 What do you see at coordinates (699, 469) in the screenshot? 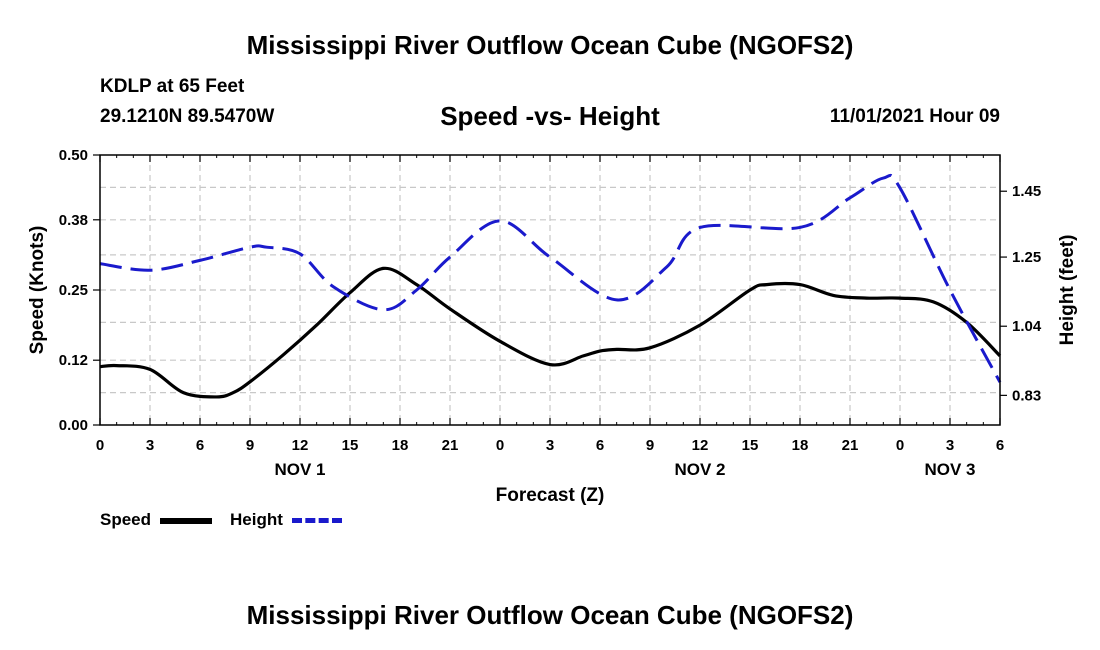
I see `date-label: NOV 2` at bounding box center [699, 469].